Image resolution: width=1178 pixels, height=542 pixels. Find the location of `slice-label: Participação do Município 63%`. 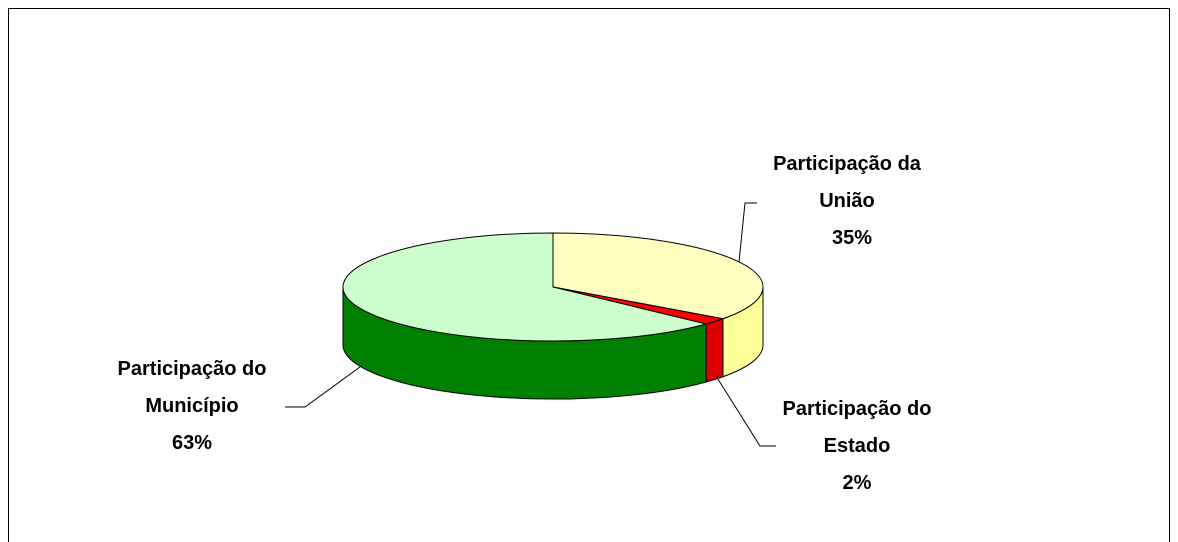

slice-label: Participação do Município 63% is located at coordinates (192, 406).